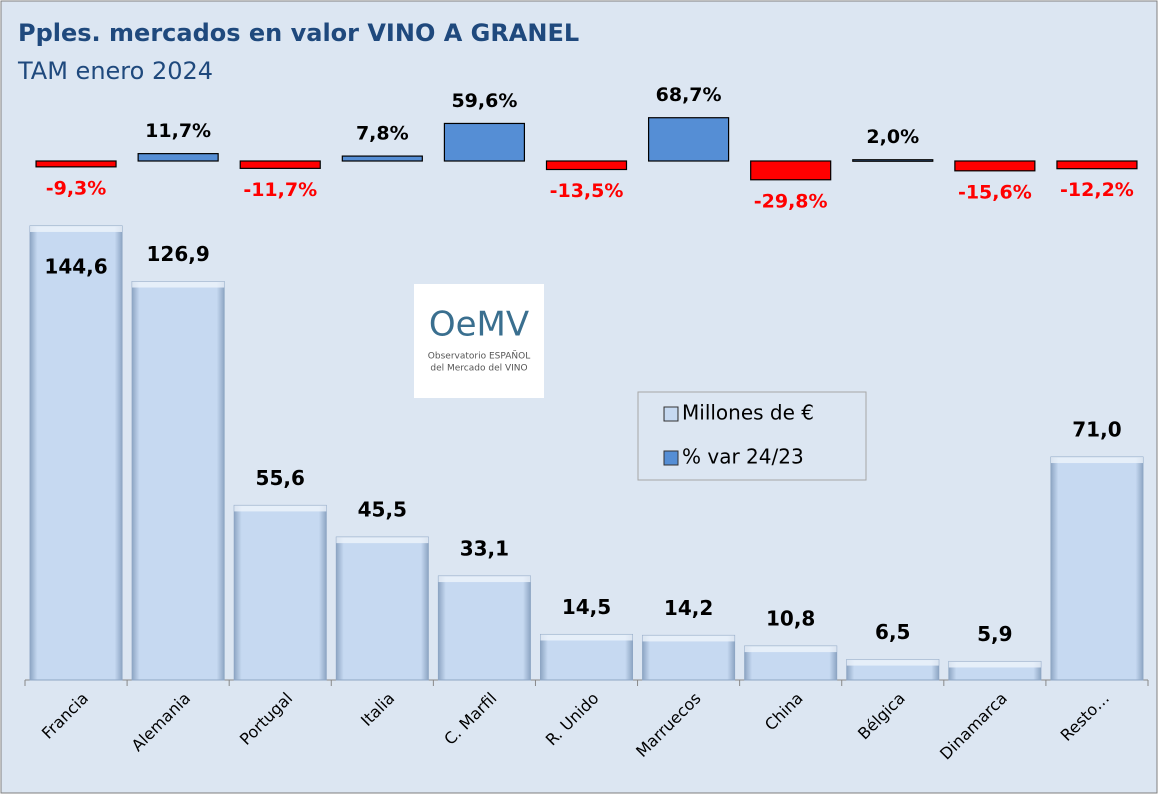  Describe the element at coordinates (994, 634) in the screenshot. I see `value-label: 5,9` at that location.